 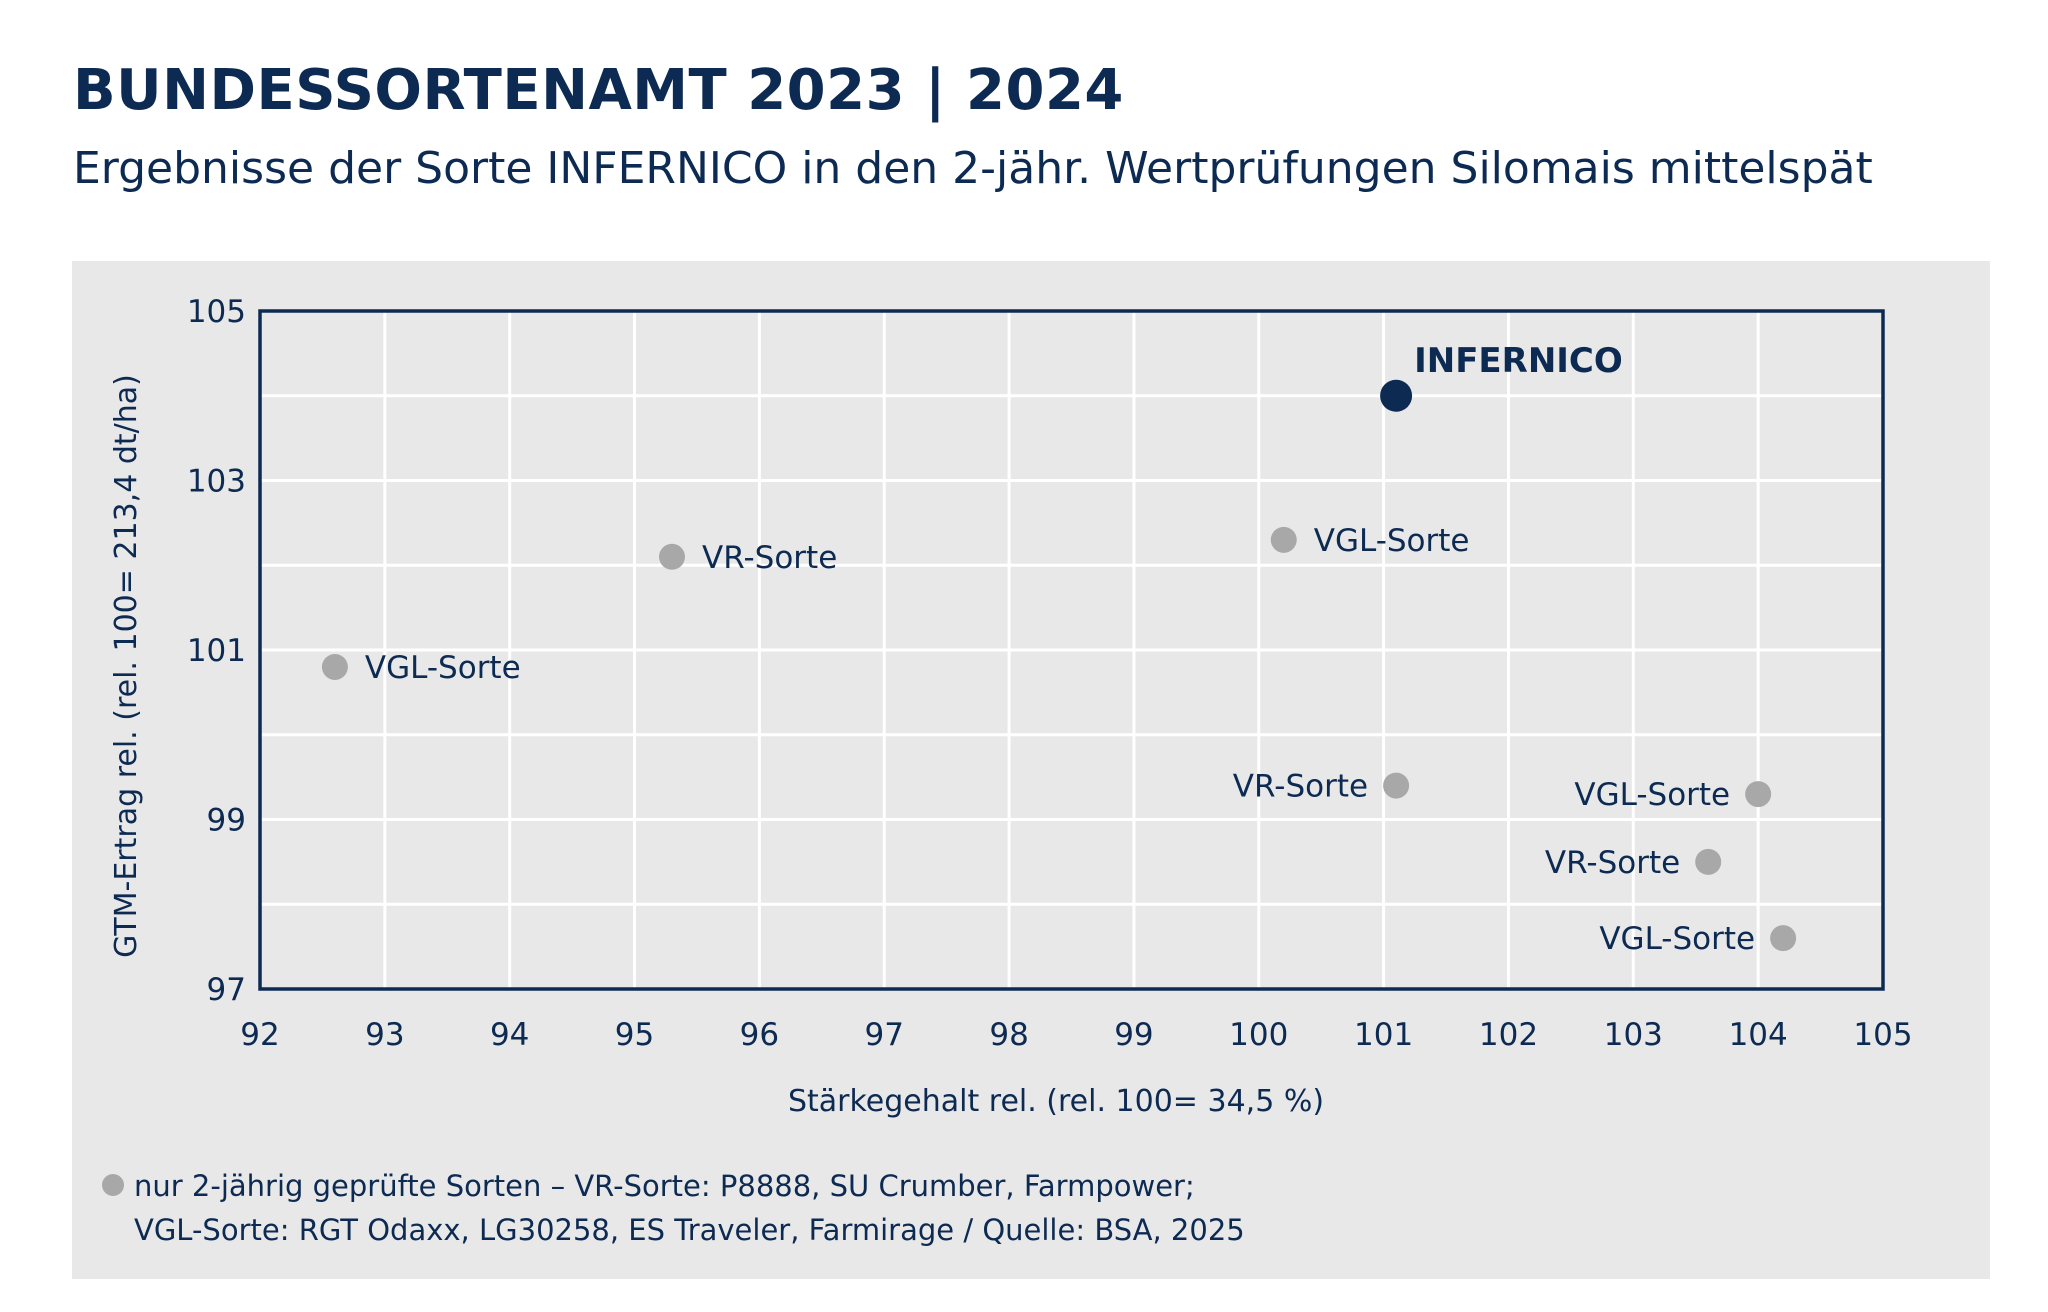 I want to click on x-tick-label: 98, so click(x=1008, y=1035).